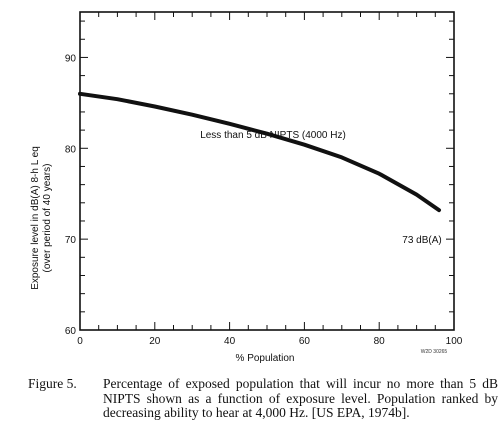 This screenshot has height=432, width=504. I want to click on curve-label: Less than 5 dB NIPTS (4000 Hz), so click(273, 135).